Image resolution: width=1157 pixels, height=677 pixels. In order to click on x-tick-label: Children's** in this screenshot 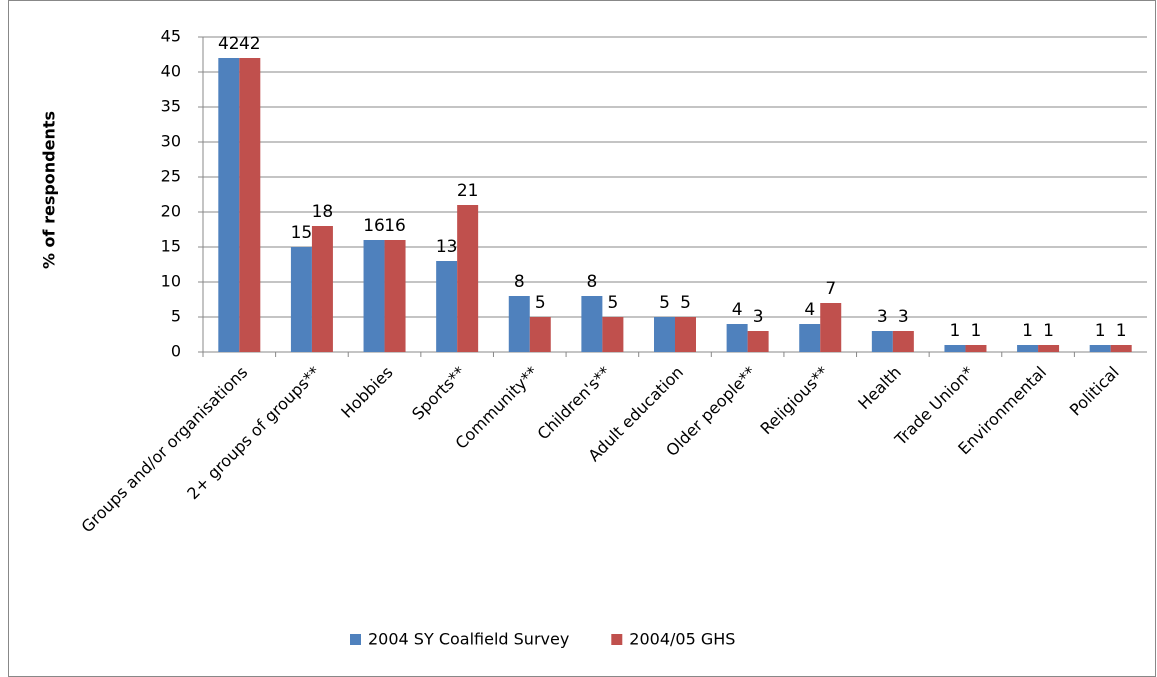, I will do `click(574, 403)`.